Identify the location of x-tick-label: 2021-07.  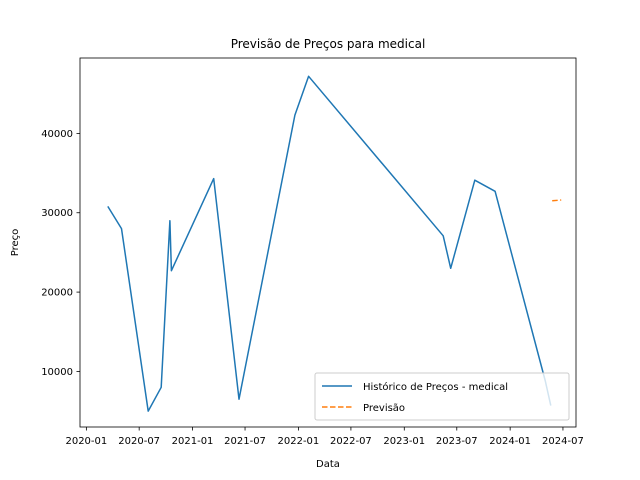
(245, 441).